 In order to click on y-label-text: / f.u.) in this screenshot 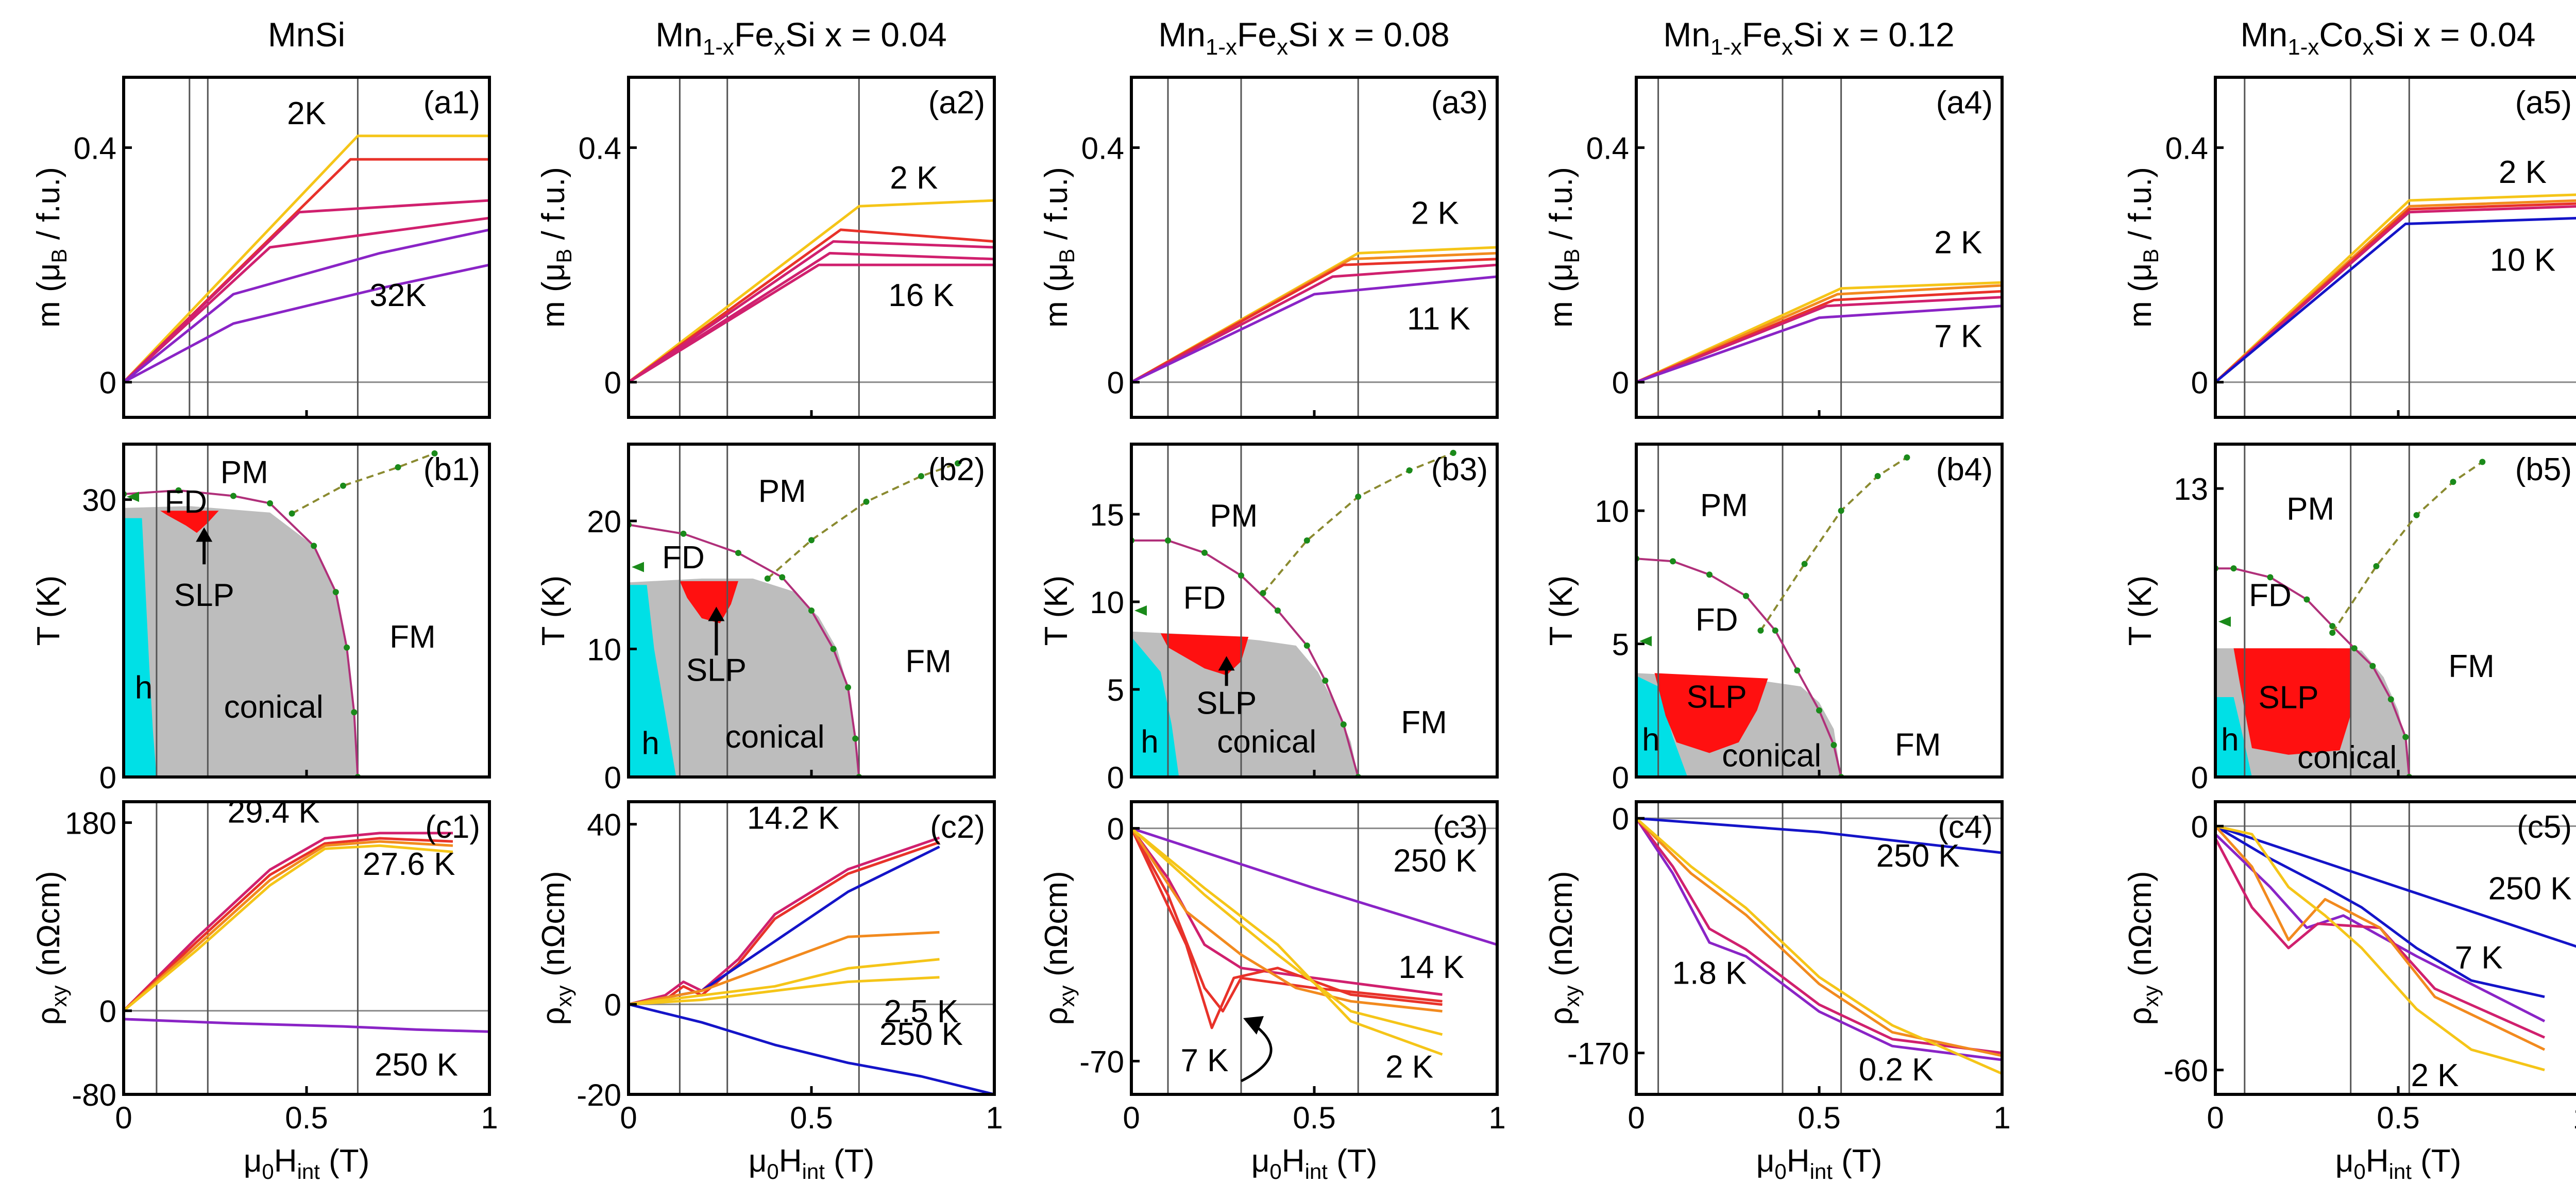, I will do `click(1561, 207)`.